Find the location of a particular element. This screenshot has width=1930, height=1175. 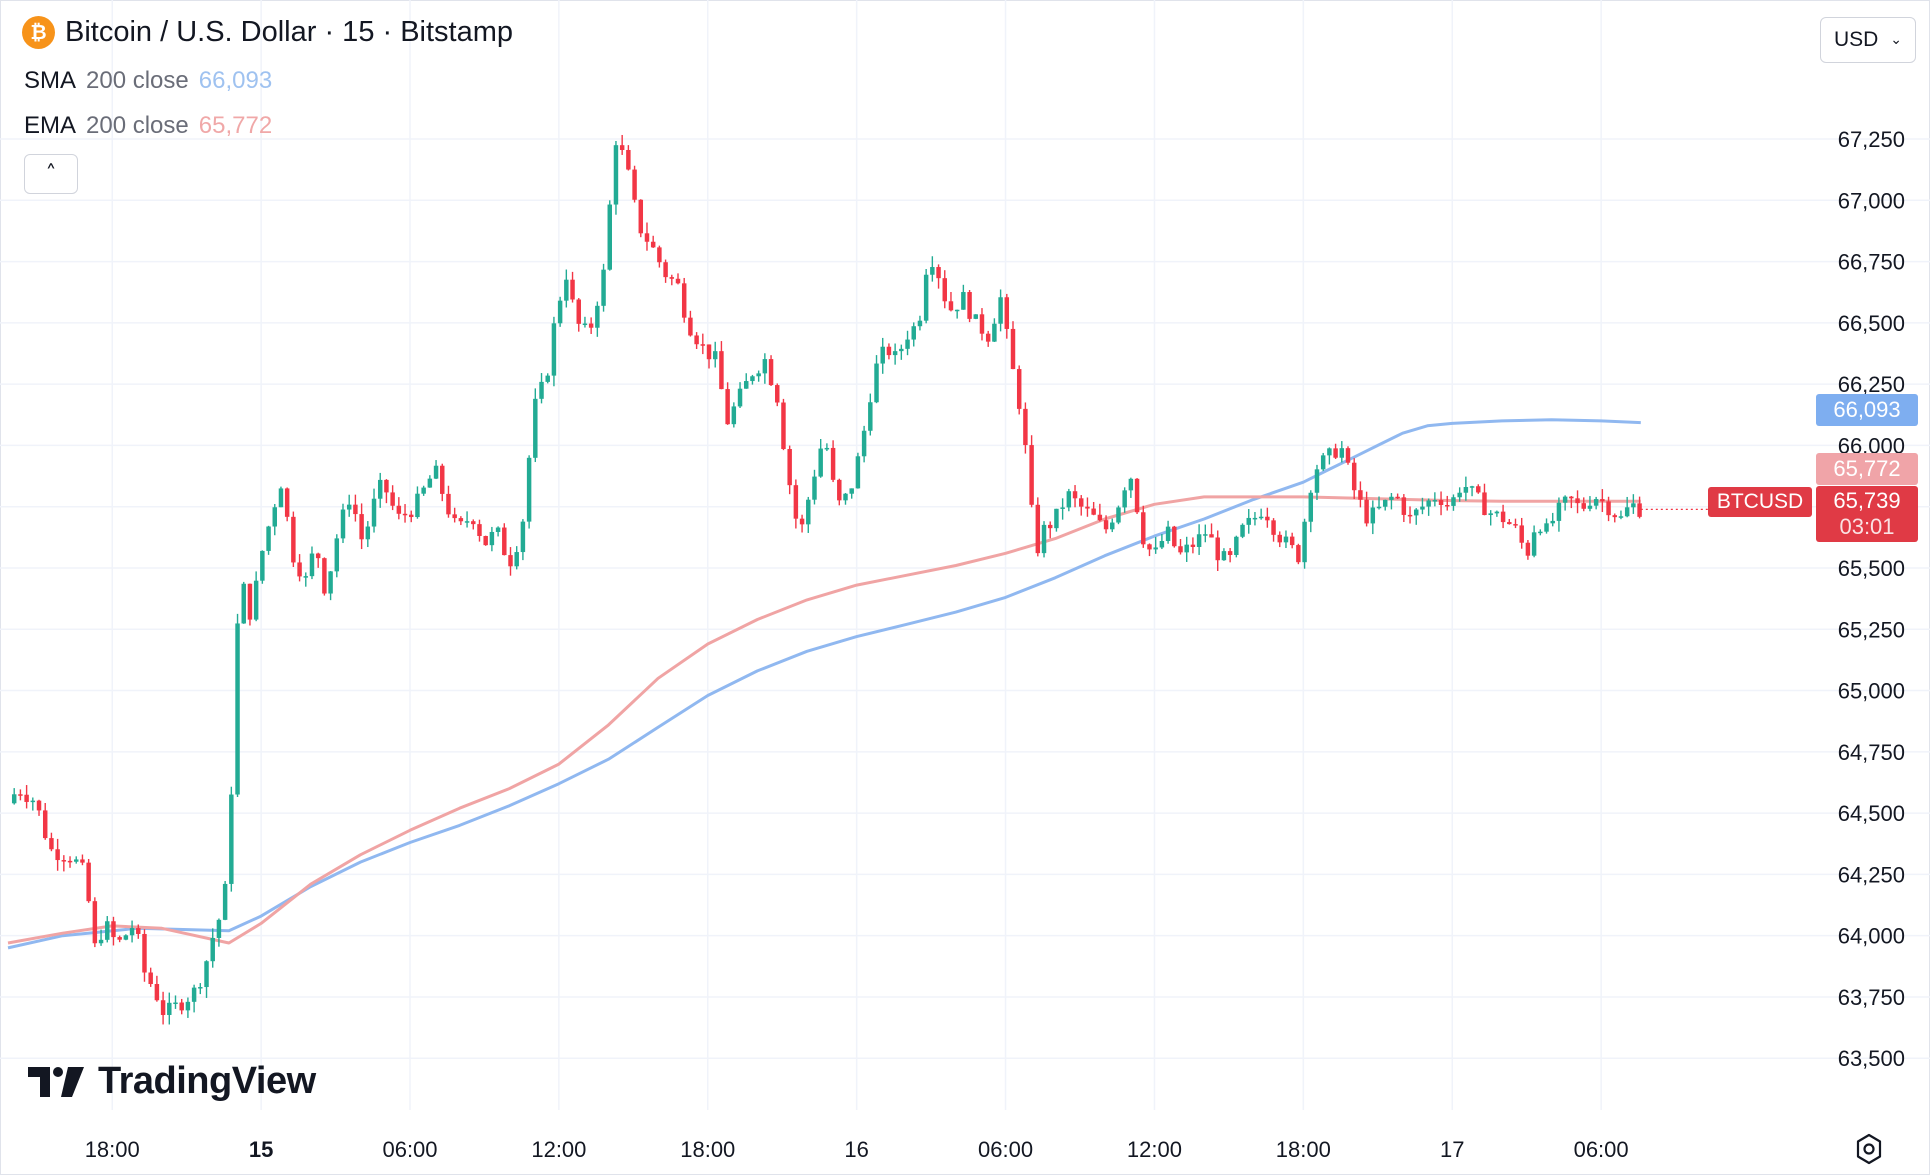

x-axis-tick-label: 18:00 is located at coordinates (1303, 1149).